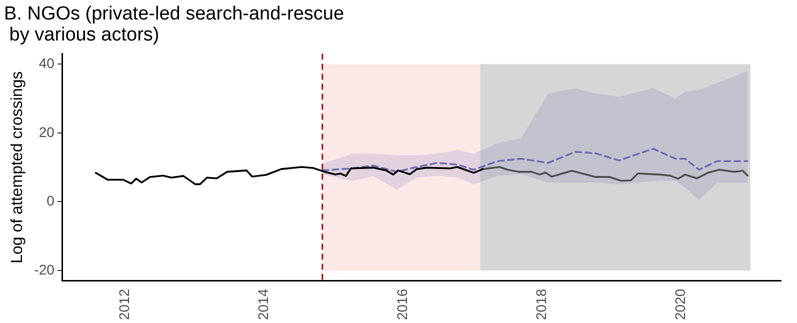 Image resolution: width=797 pixels, height=323 pixels. I want to click on x-tick-label: 2020, so click(680, 304).